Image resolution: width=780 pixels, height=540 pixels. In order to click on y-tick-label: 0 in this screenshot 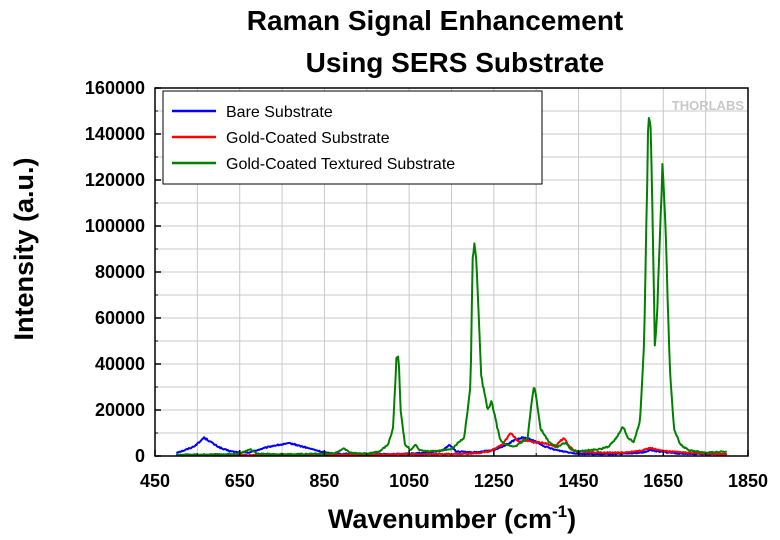, I will do `click(140, 456)`.